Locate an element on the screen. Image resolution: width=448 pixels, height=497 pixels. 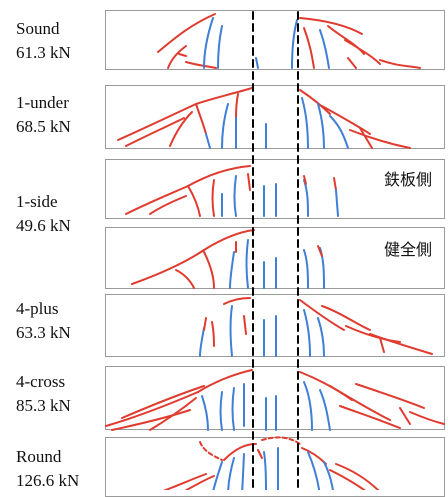
specimen-name: 4-cross is located at coordinates (41, 381).